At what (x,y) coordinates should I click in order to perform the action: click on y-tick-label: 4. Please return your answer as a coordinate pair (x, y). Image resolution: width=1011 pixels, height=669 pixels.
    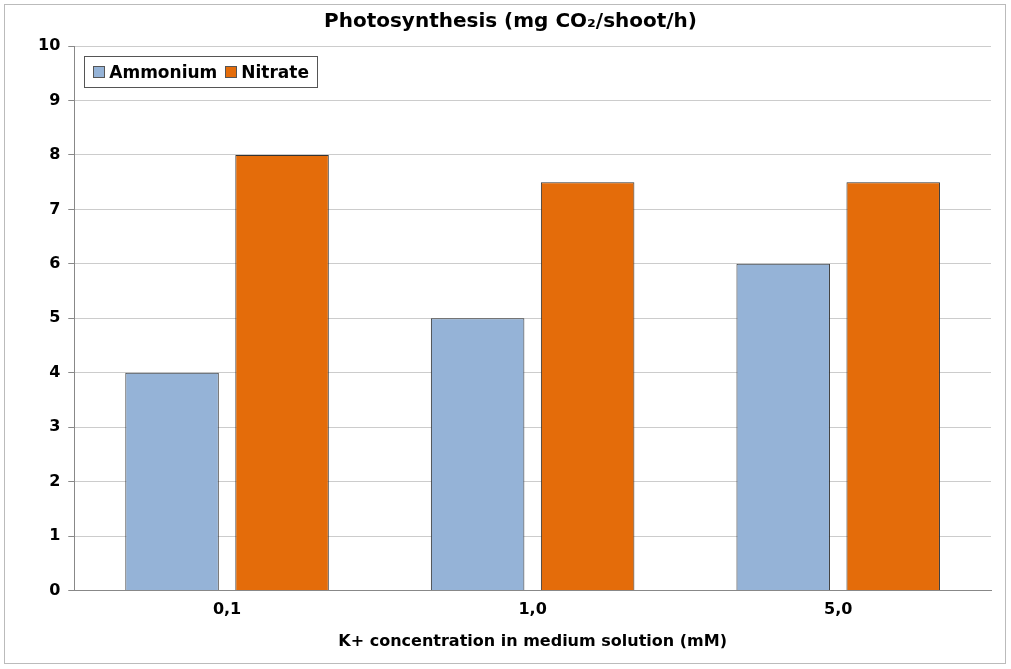
    Looking at the image, I should click on (55, 371).